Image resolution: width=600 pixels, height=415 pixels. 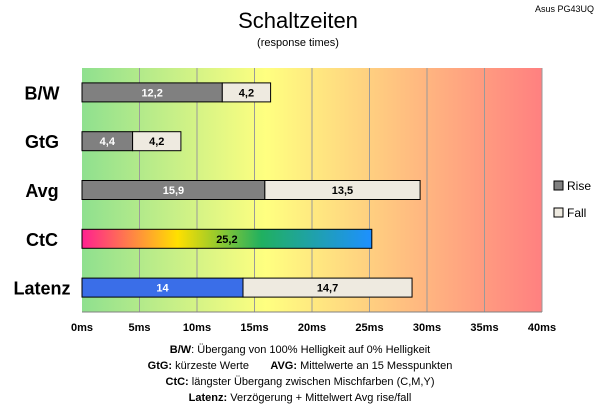 What do you see at coordinates (319, 398) in the screenshot?
I see `footer-latenz-text: Verzögerung + Mittelwert Avg rise/fall` at bounding box center [319, 398].